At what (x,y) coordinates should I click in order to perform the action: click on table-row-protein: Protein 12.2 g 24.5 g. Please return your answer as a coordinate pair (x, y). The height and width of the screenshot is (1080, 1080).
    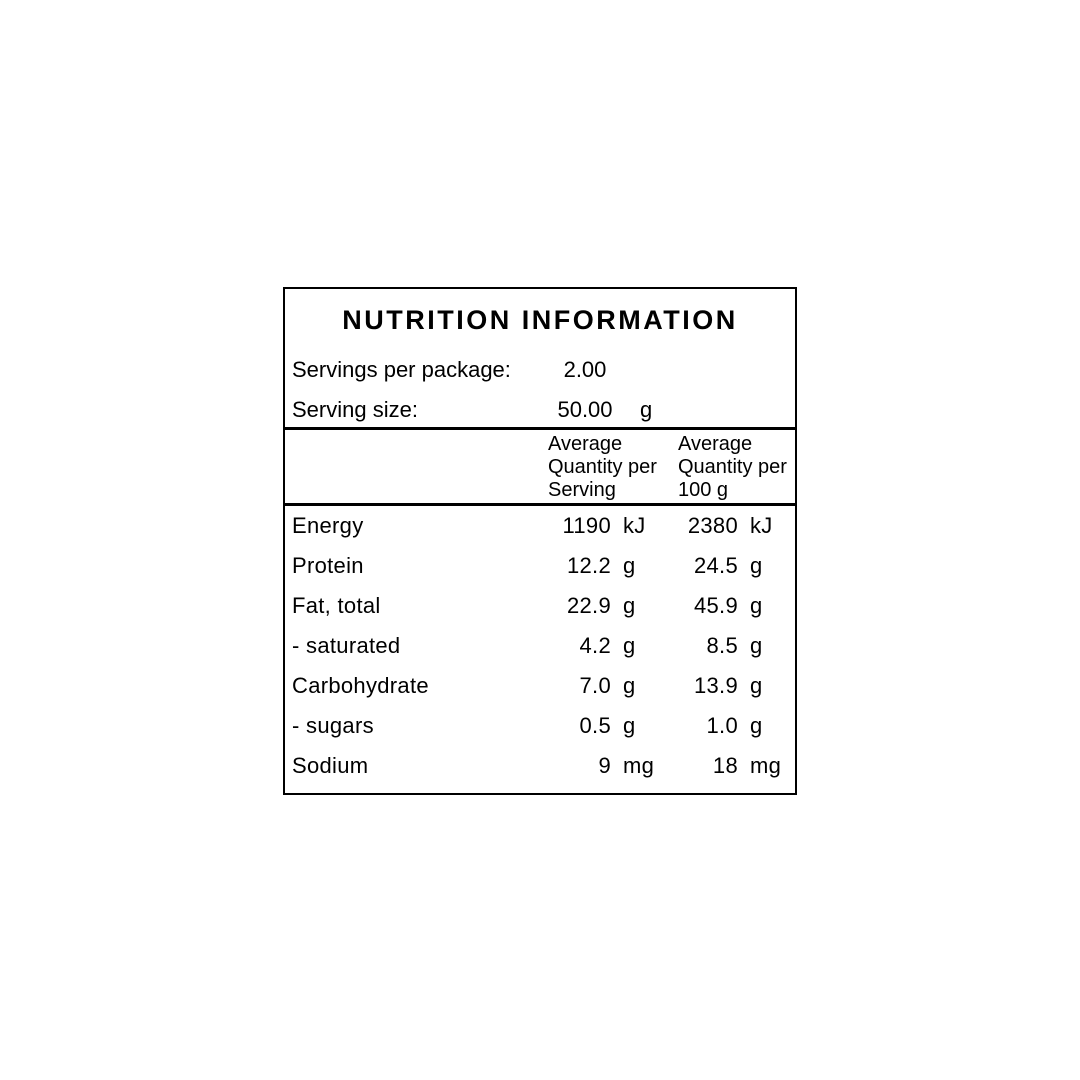
    Looking at the image, I should click on (540, 566).